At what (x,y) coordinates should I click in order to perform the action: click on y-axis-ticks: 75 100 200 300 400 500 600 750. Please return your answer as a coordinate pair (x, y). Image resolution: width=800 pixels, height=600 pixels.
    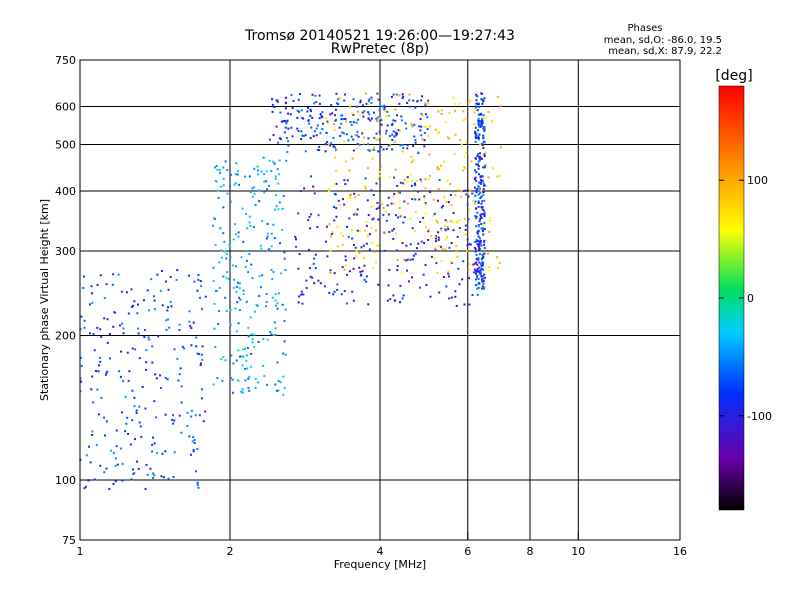
    Looking at the image, I should click on (71, 300).